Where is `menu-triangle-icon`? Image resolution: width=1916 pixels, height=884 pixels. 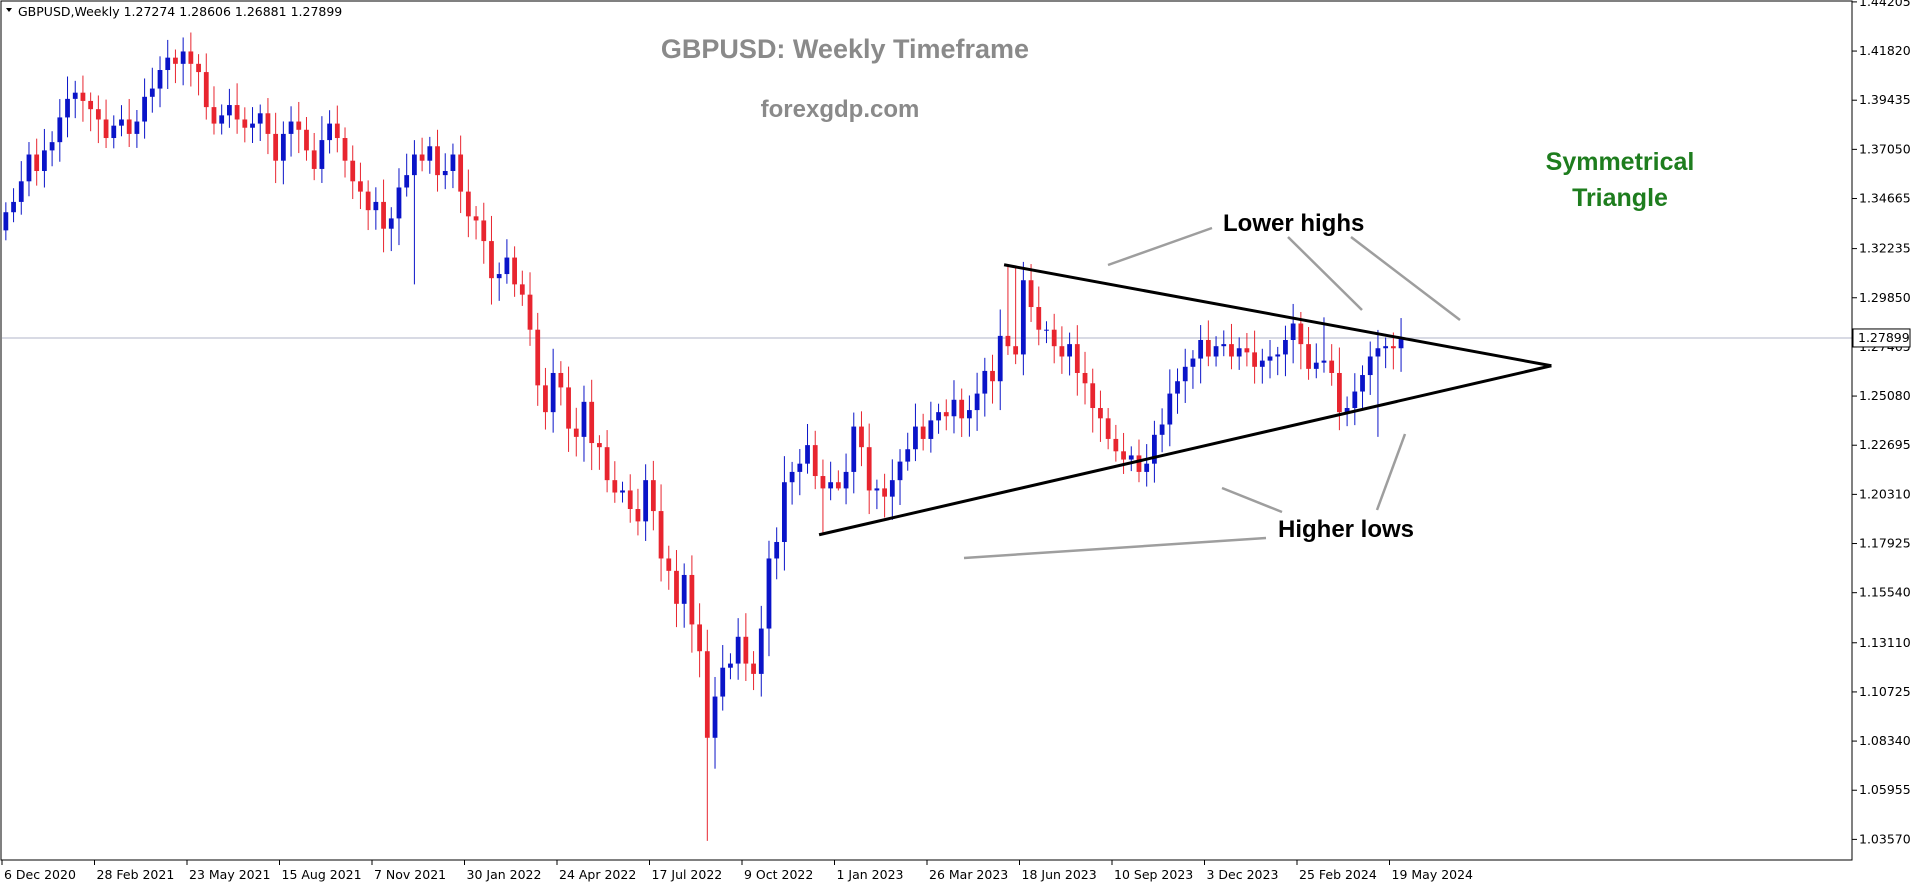
menu-triangle-icon is located at coordinates (9, 10).